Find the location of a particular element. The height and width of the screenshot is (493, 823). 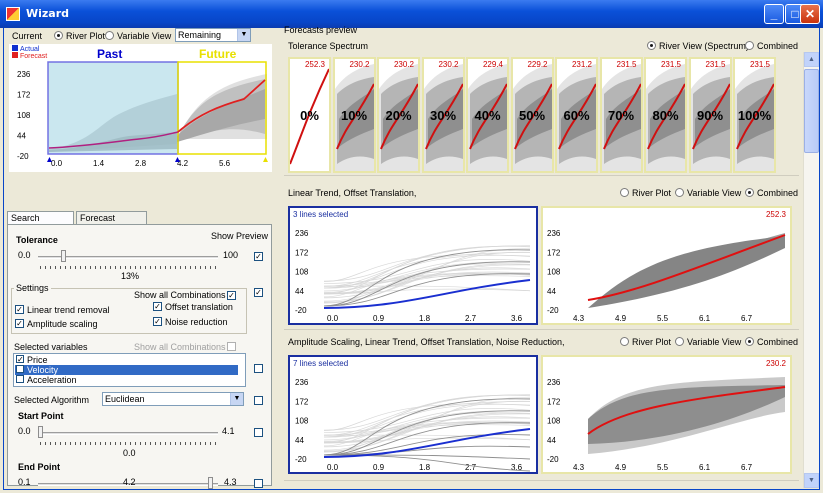

selected-line is located at coordinates (427, 284).